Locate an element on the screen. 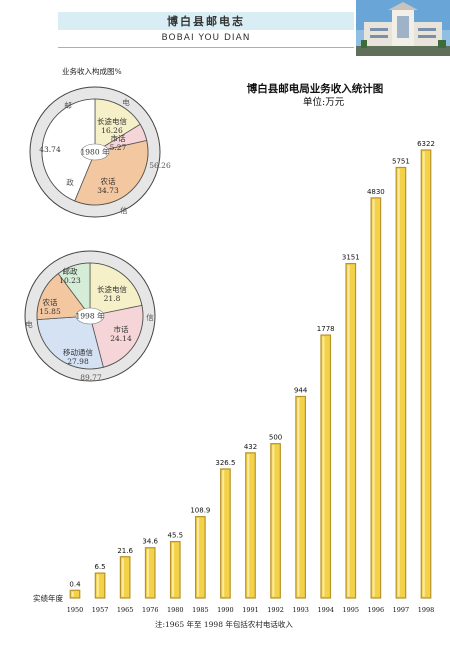 The width and height of the screenshot is (450, 657). bar-value-label-1980: 45.5 is located at coordinates (175, 536).